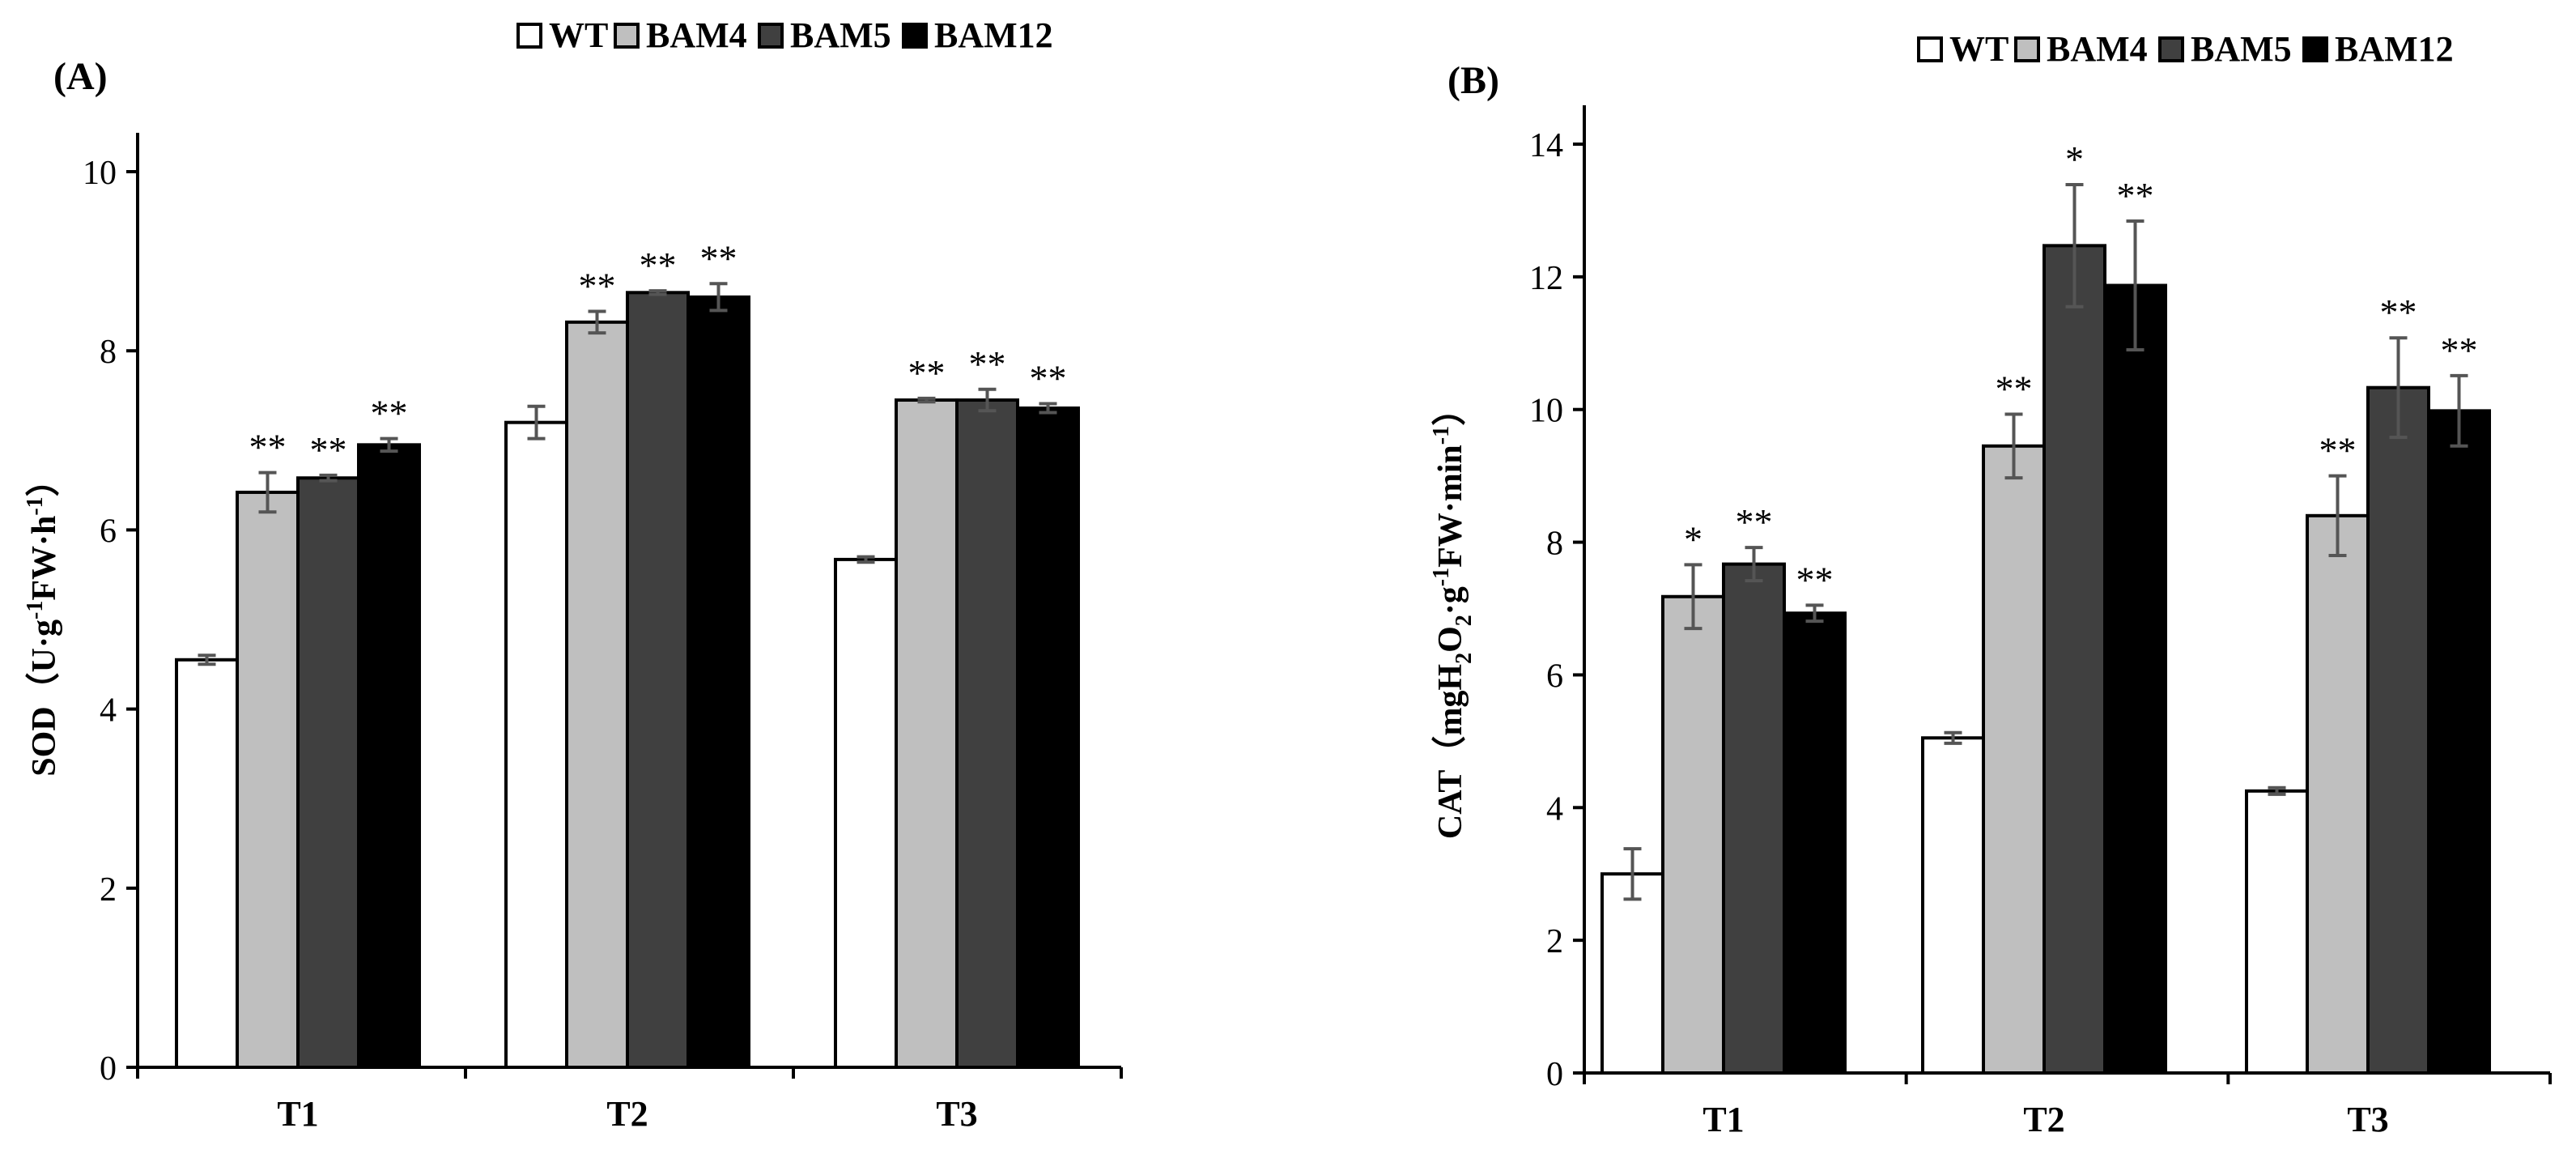 The height and width of the screenshot is (1175, 2576). Describe the element at coordinates (1450, 717) in the screenshot. I see `ylabel-unit: （mgH` at that location.